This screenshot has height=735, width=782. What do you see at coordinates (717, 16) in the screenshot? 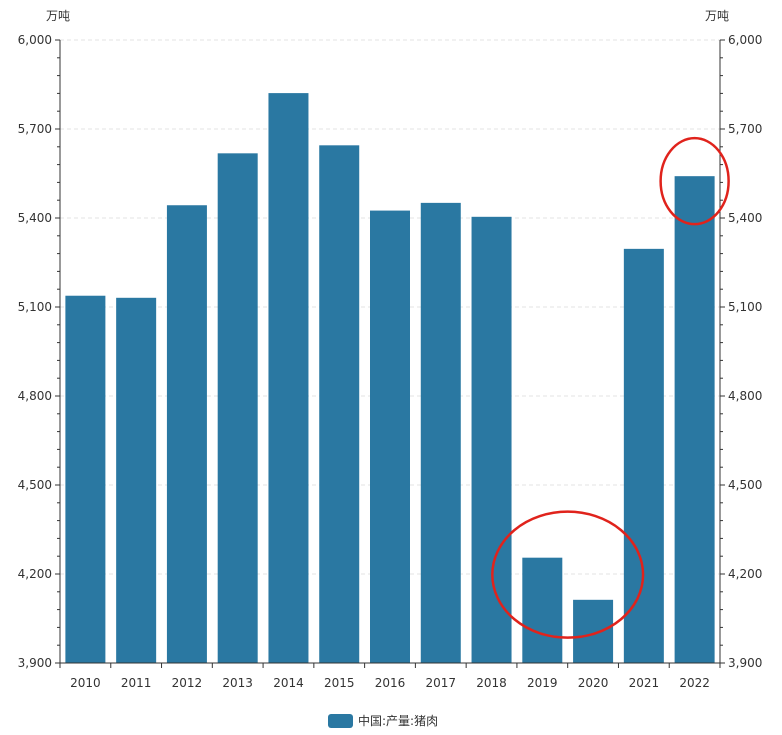
I see `y-unit-right: 万吨` at bounding box center [717, 16].